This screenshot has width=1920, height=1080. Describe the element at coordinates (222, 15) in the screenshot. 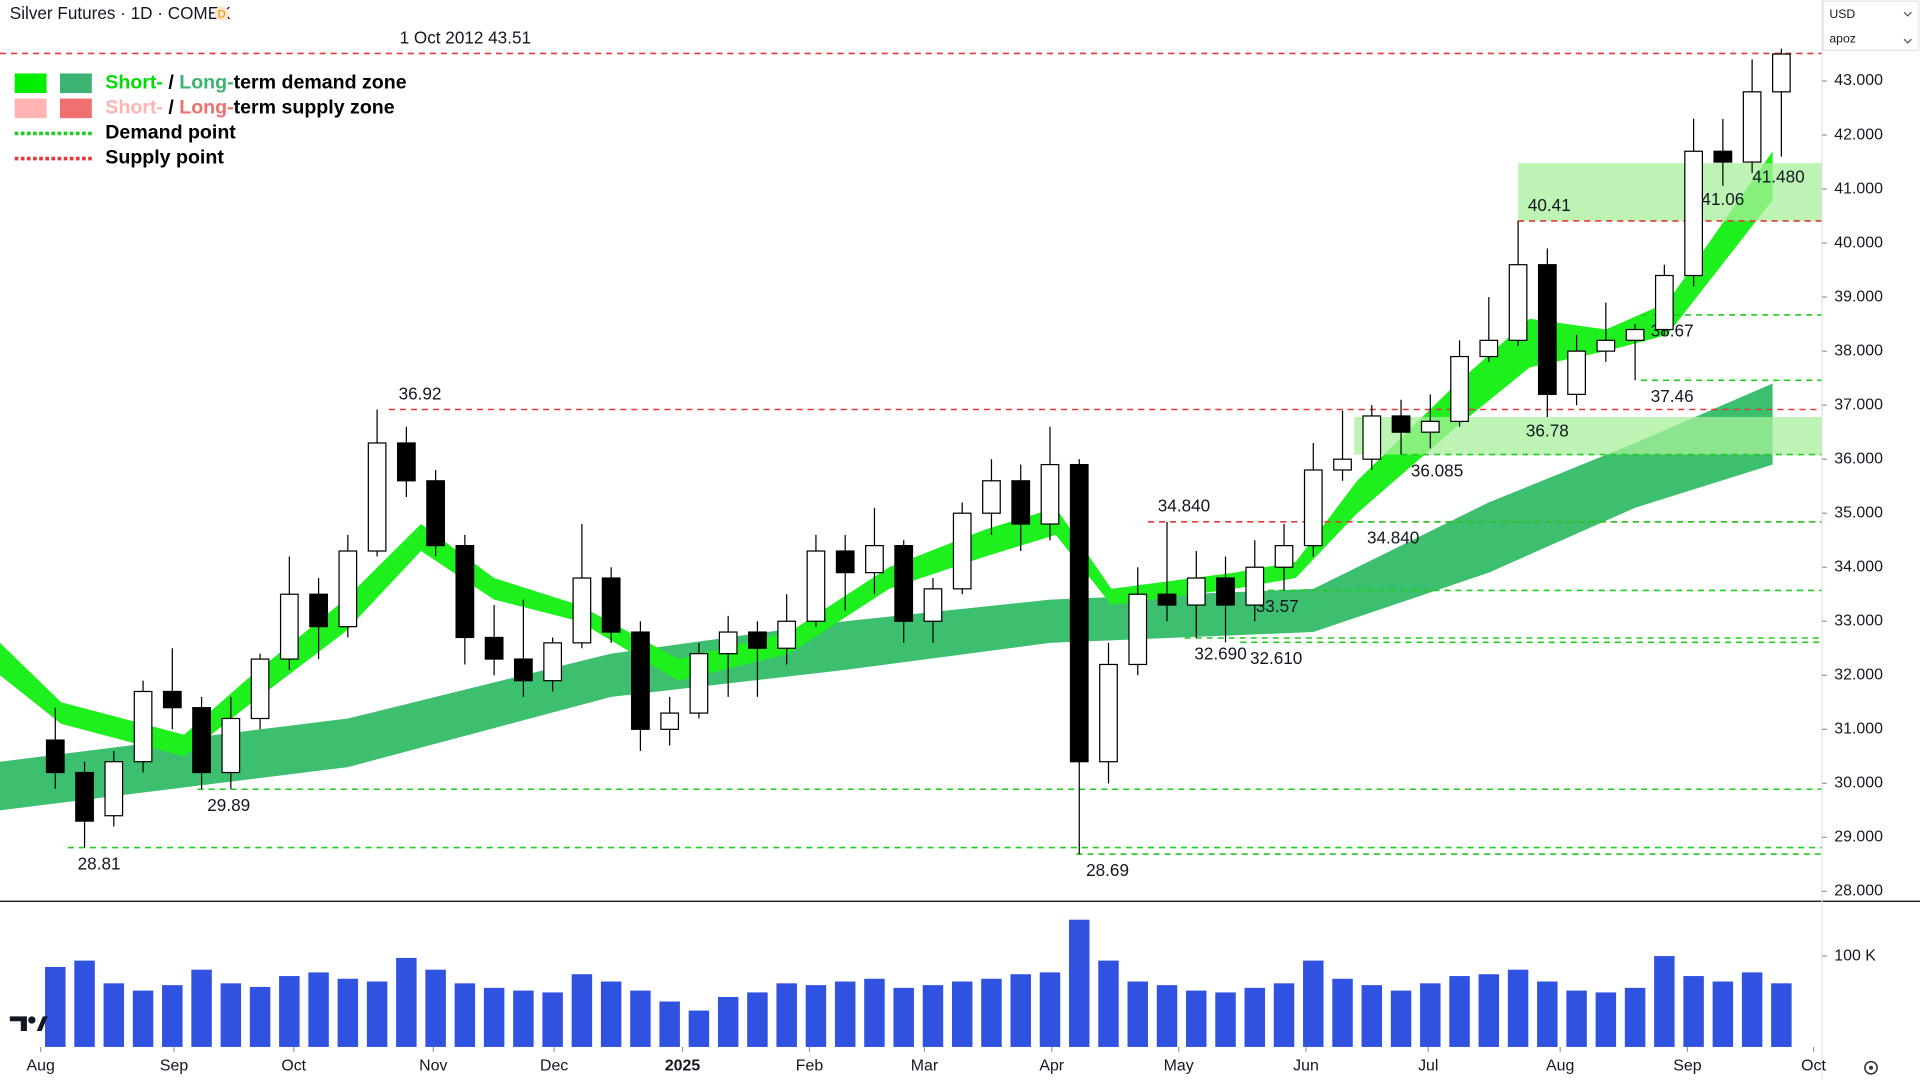

I see `badge: D` at that location.